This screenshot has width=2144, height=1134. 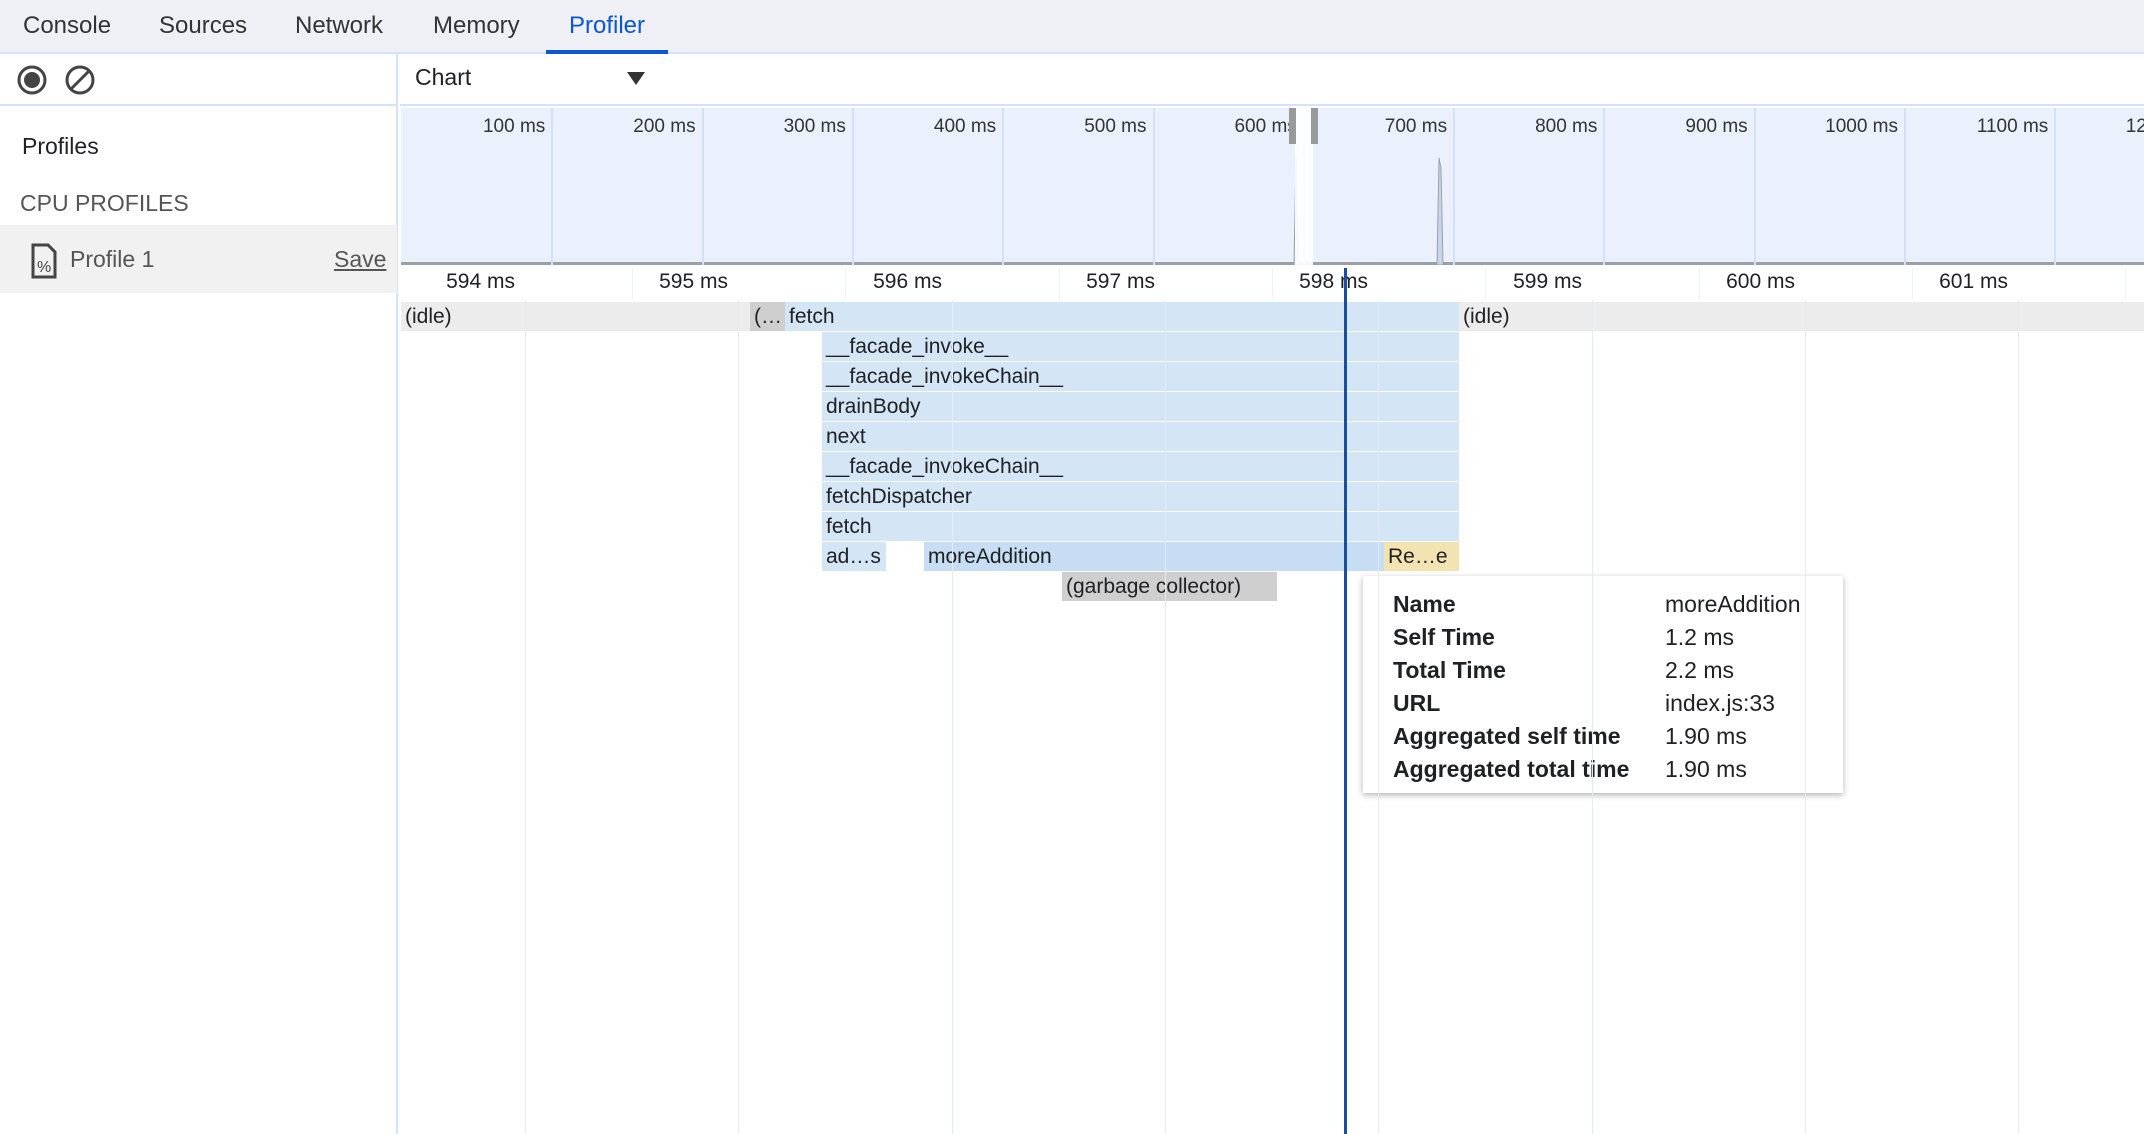 What do you see at coordinates (1115, 126) in the screenshot?
I see `overview-tick-label: 500 ms` at bounding box center [1115, 126].